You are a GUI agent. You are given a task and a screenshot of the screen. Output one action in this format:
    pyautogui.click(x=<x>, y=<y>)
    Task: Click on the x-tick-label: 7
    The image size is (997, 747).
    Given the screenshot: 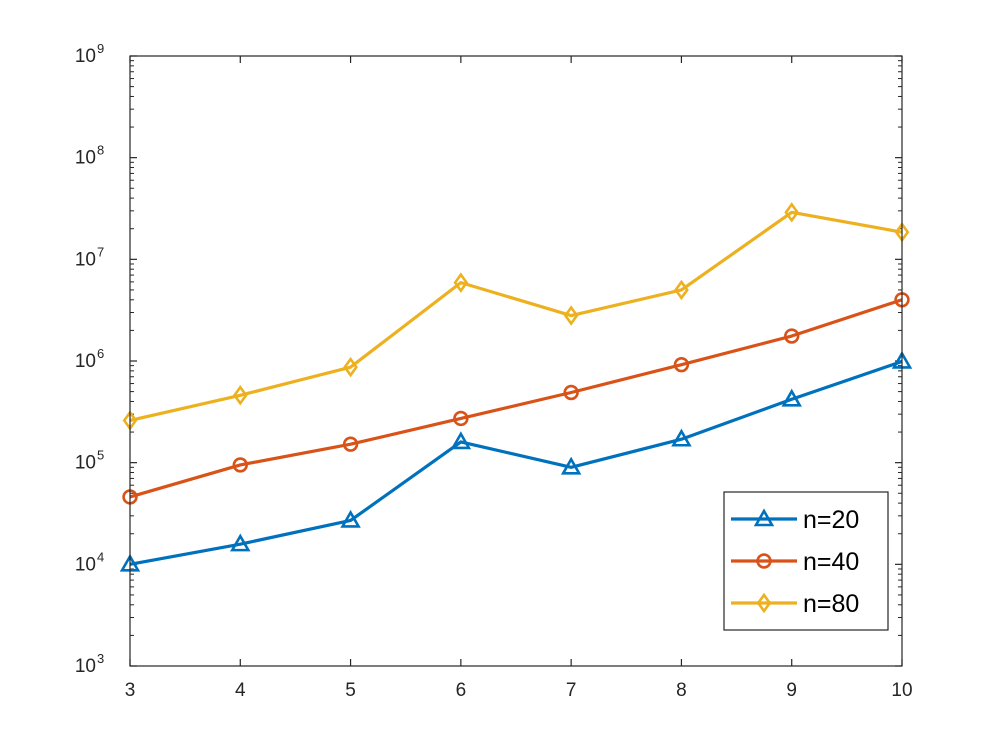 What is the action you would take?
    pyautogui.click(x=571, y=690)
    